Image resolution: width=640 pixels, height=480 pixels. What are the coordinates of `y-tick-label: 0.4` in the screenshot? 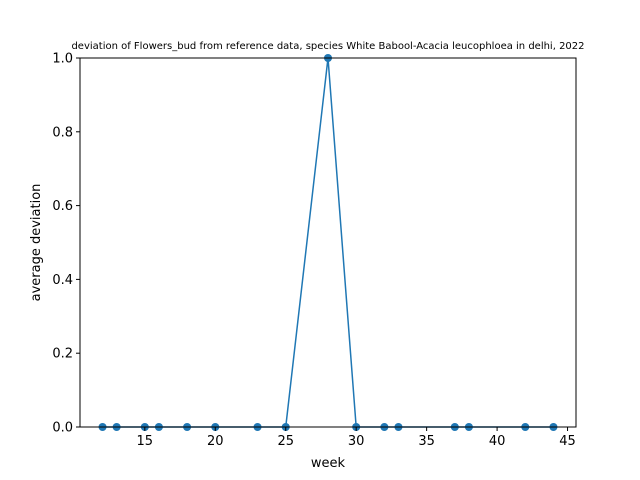 It's located at (62, 280).